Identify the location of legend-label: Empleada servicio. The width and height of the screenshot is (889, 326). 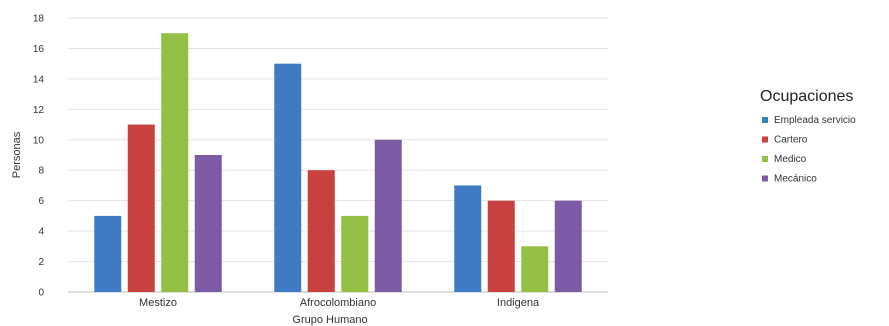
(815, 120).